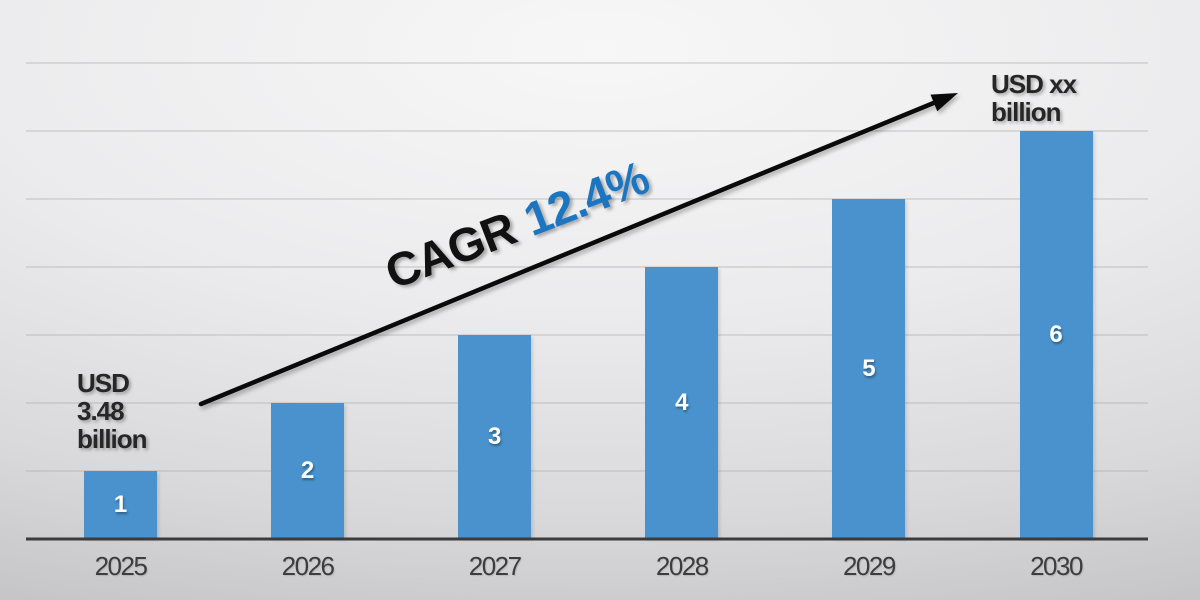 This screenshot has width=1200, height=600. I want to click on bar-value-label: 4, so click(682, 402).